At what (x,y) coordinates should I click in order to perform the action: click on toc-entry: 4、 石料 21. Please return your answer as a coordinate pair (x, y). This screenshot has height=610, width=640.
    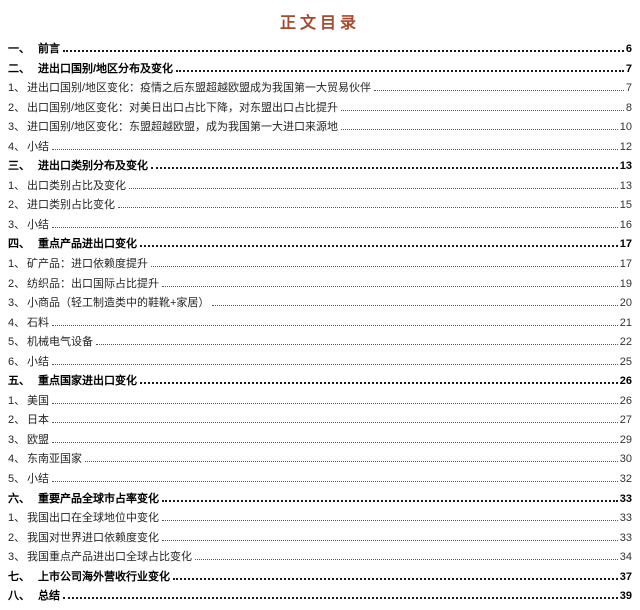
    Looking at the image, I should click on (320, 324).